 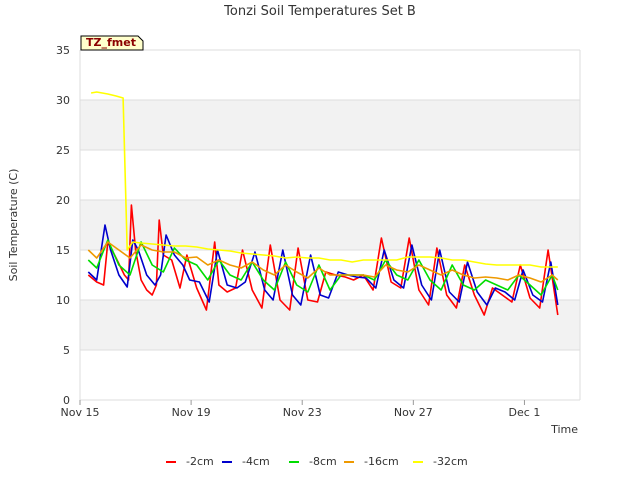 I want to click on y-tick-label: 0, so click(x=66, y=400).